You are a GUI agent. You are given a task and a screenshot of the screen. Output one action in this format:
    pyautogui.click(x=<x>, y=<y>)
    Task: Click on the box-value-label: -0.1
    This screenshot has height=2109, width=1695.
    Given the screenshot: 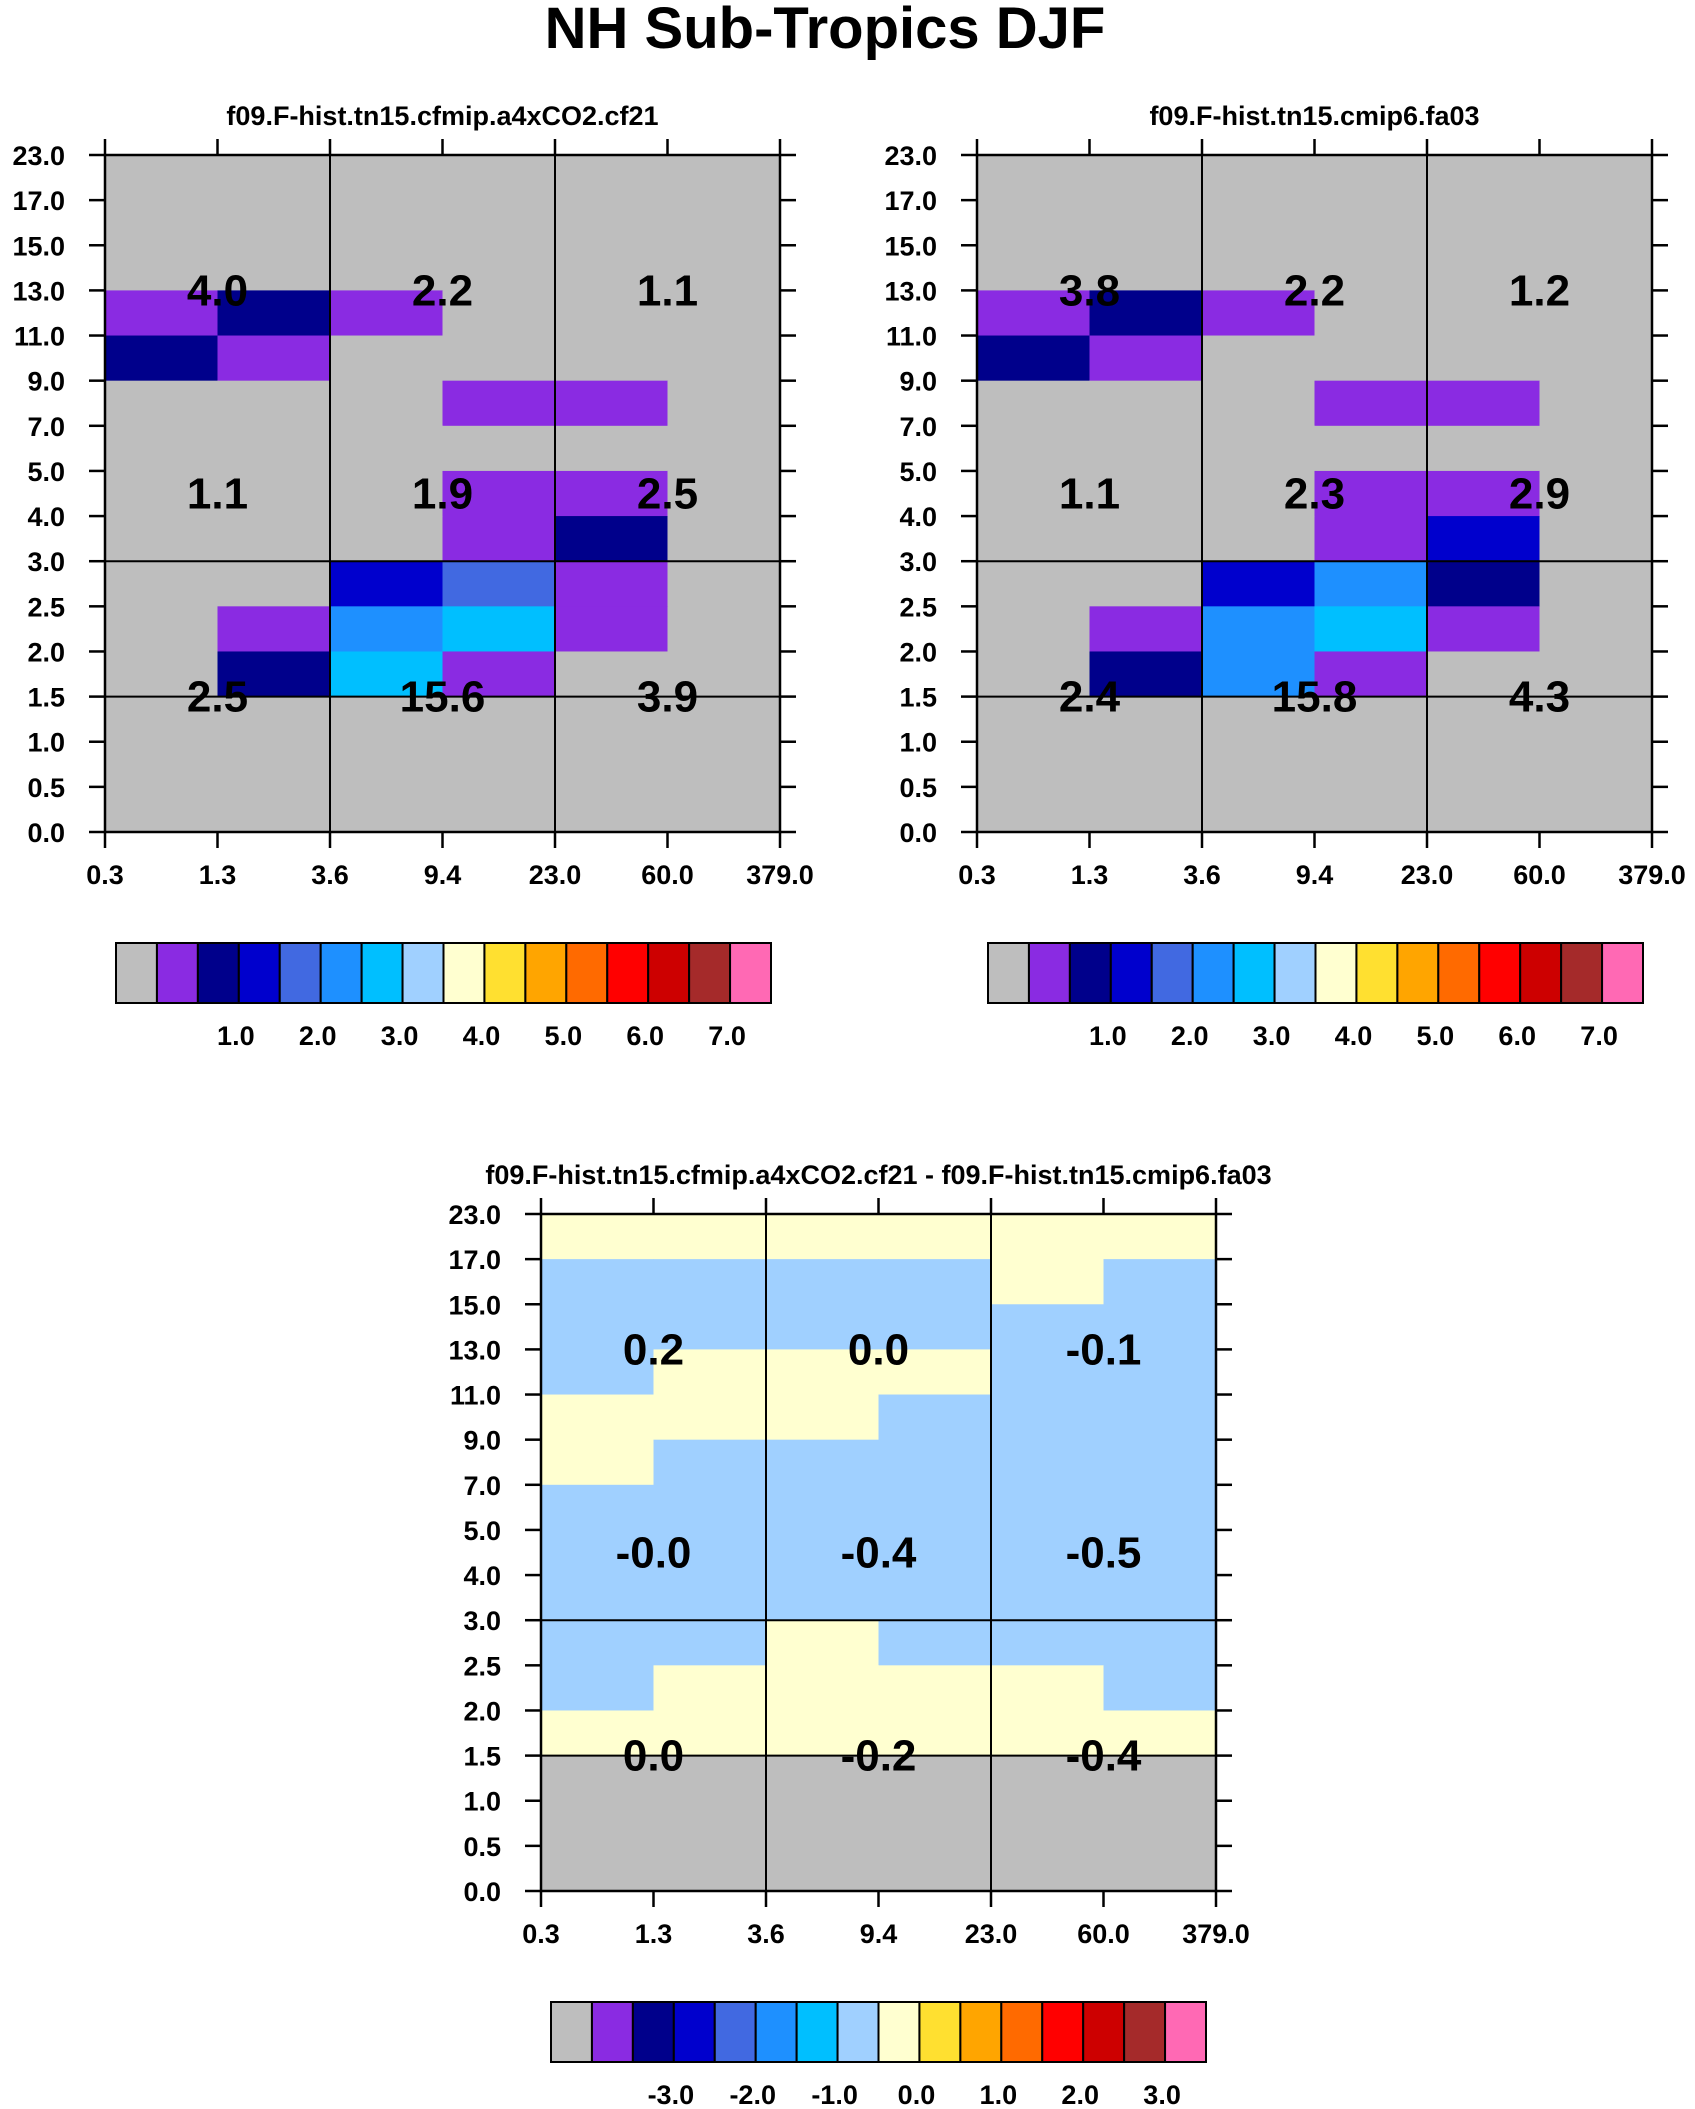 What is the action you would take?
    pyautogui.click(x=1104, y=1349)
    